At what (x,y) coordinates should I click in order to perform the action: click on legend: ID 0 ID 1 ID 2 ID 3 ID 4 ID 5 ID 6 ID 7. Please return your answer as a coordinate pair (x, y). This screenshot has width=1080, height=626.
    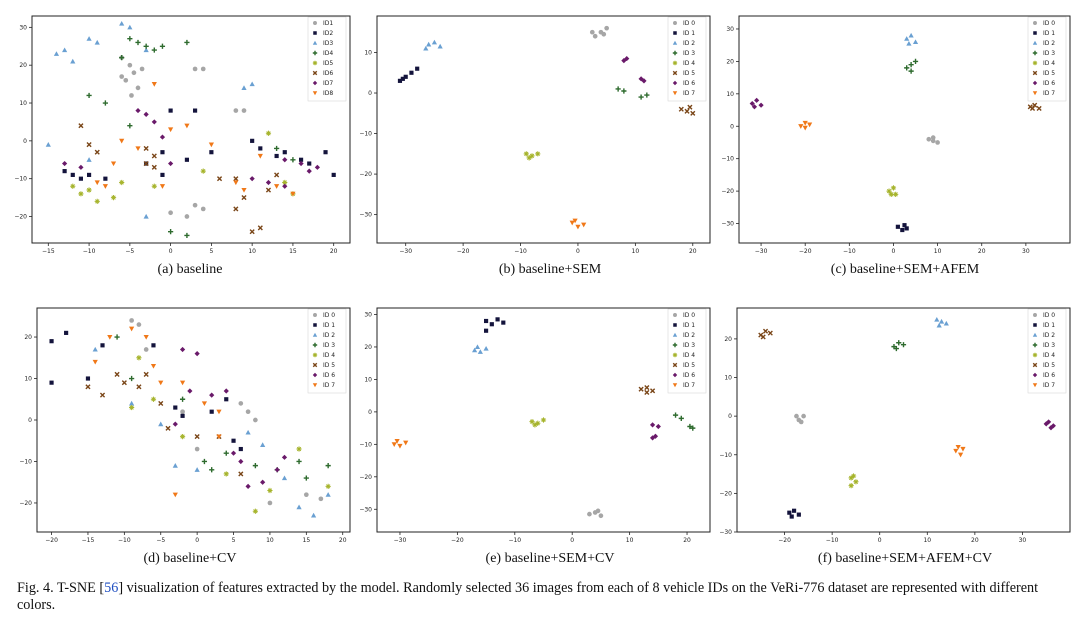
    Looking at the image, I should click on (1047, 351).